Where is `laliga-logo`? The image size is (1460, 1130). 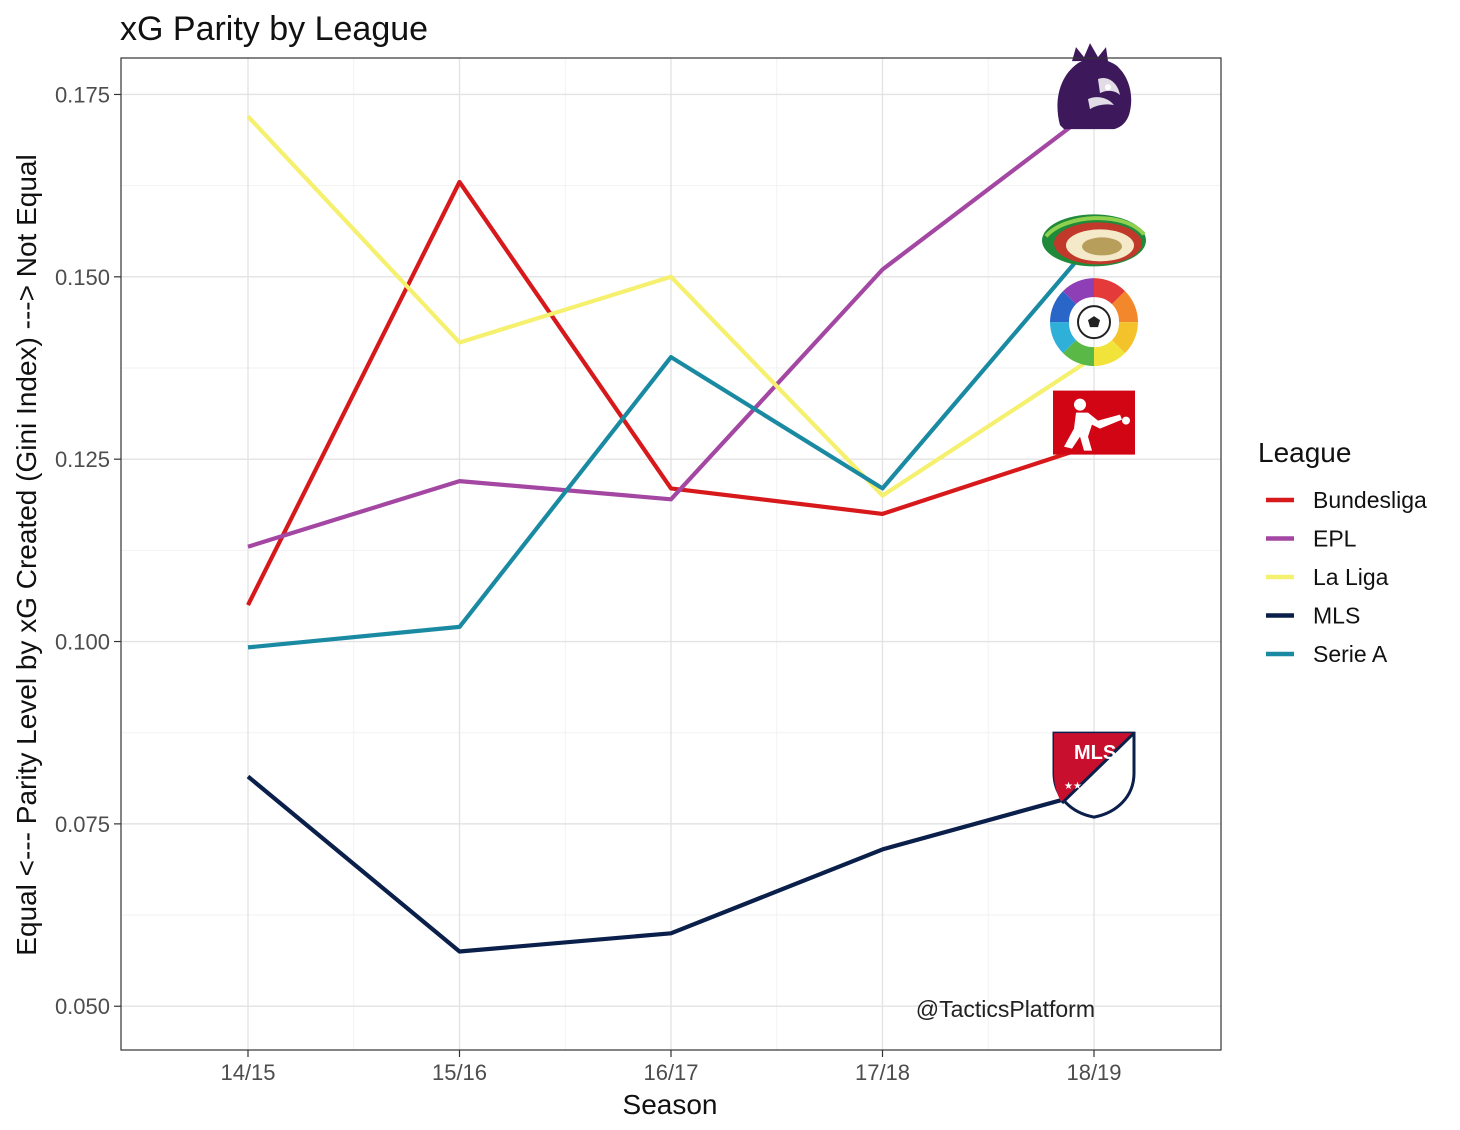
laliga-logo is located at coordinates (1094, 322).